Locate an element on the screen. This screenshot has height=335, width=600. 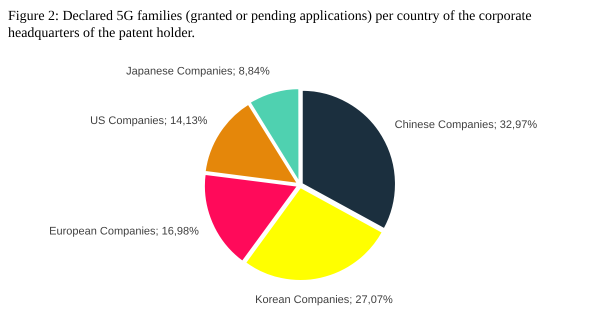
slice-label: European Companies; 16,98% is located at coordinates (124, 232).